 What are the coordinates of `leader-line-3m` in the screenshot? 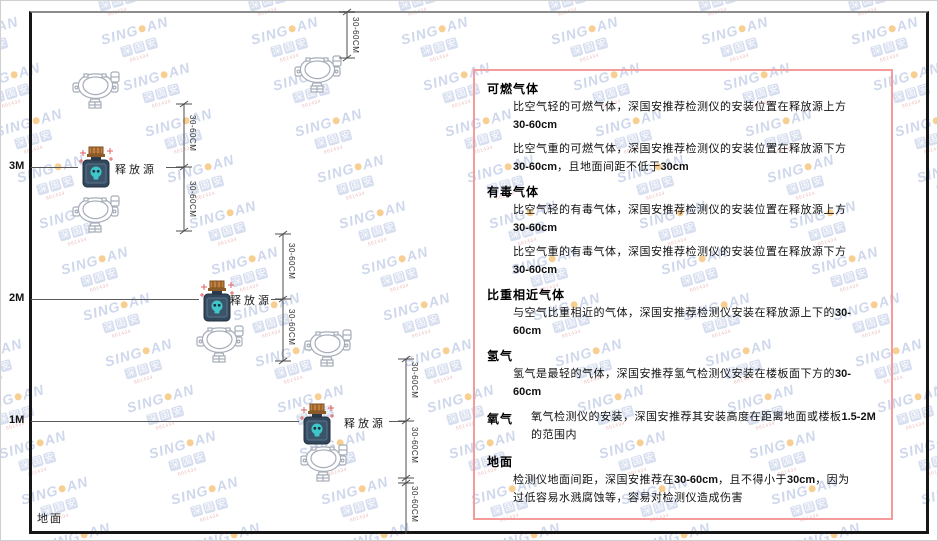 It's located at (175, 167).